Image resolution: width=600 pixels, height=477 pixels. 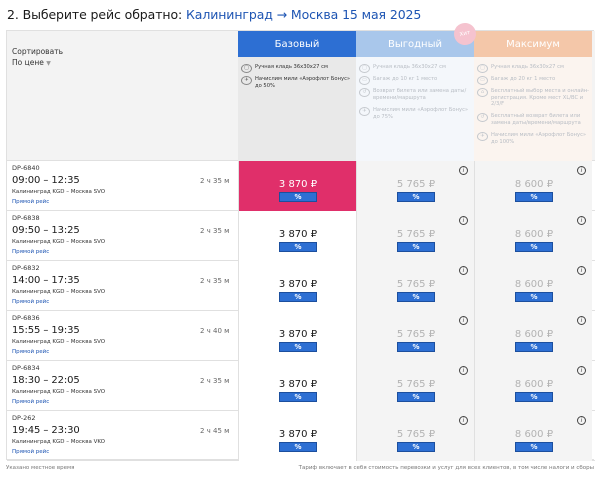 I want to click on flight-times: 18:30 – 22:05, so click(x=46, y=380).